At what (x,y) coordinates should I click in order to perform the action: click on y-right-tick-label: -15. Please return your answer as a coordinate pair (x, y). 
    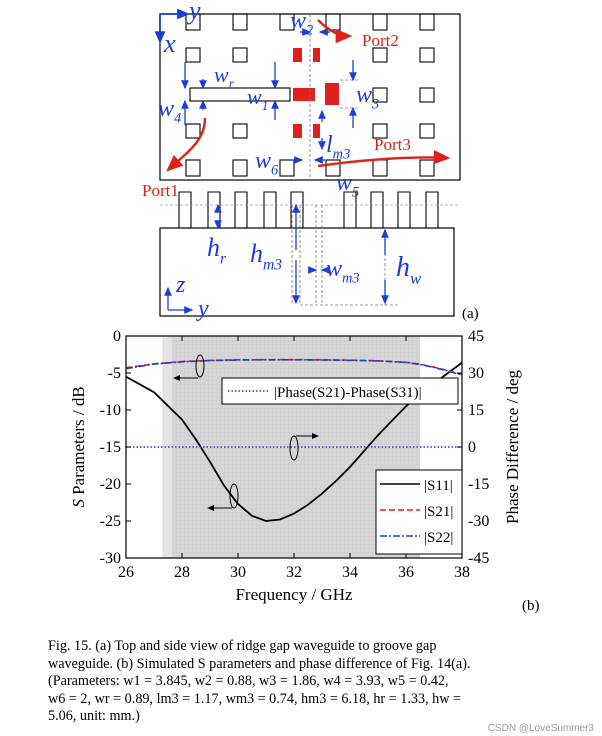
    Looking at the image, I should click on (478, 484).